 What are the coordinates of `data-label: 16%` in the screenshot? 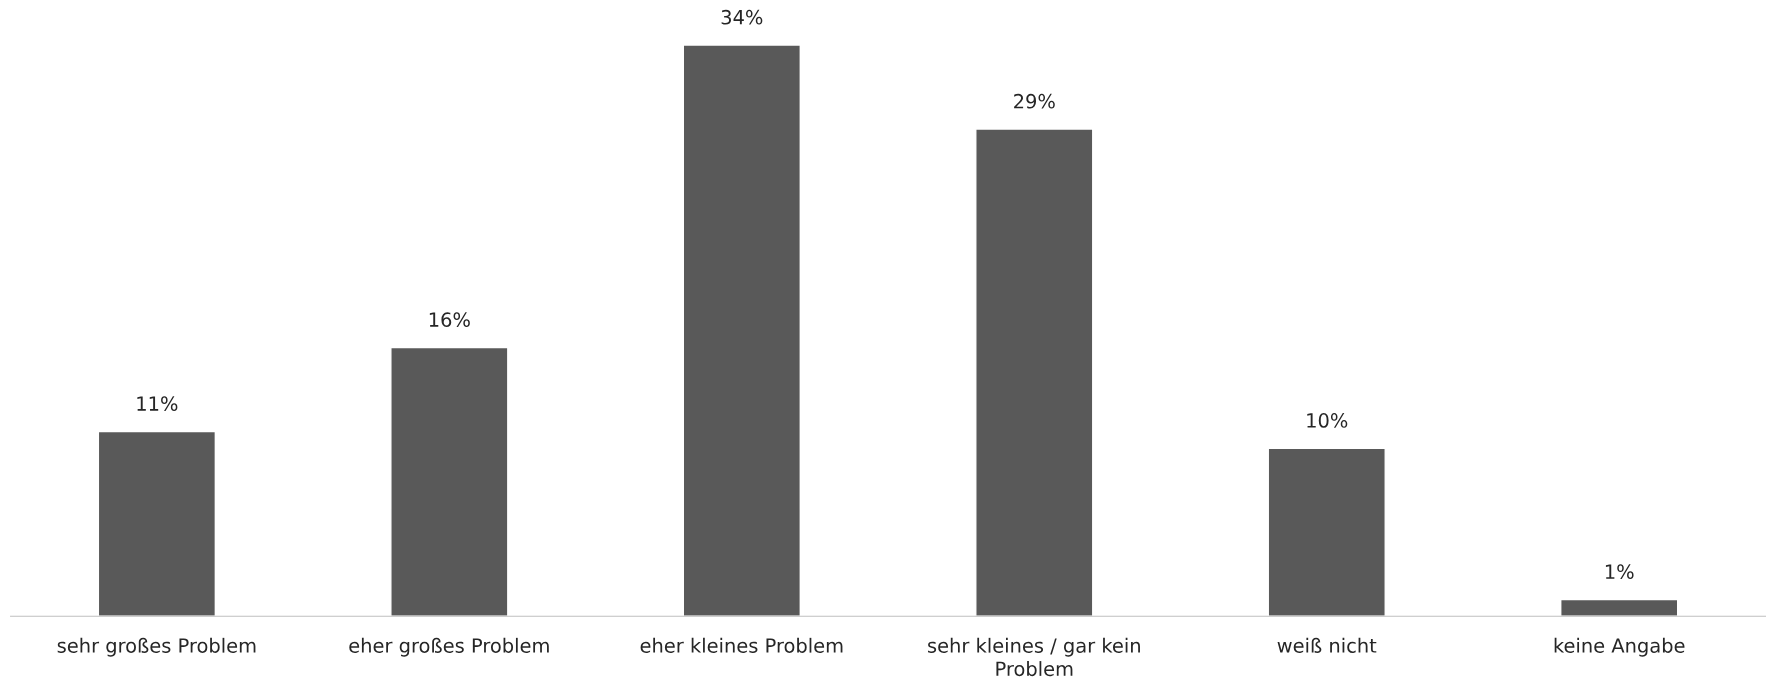 It's located at (449, 319).